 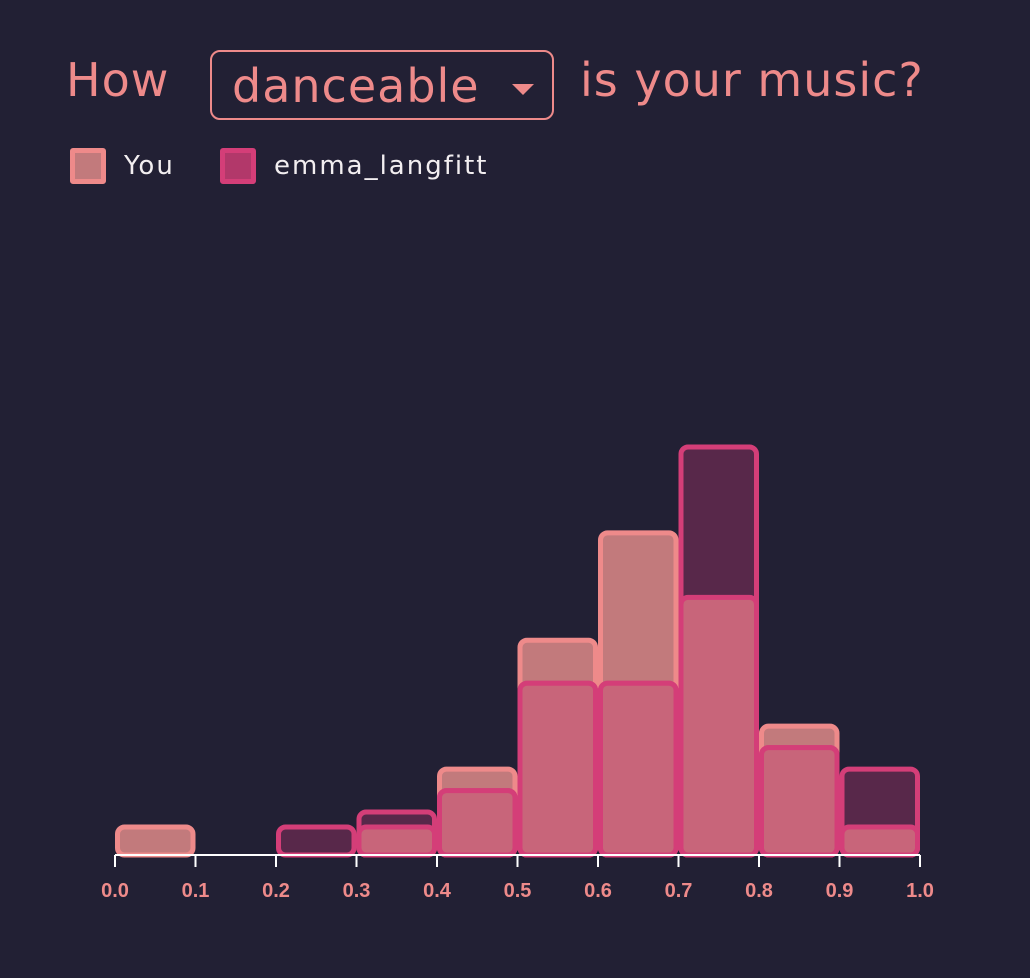 I want to click on legend-swatch-you, so click(x=88, y=166).